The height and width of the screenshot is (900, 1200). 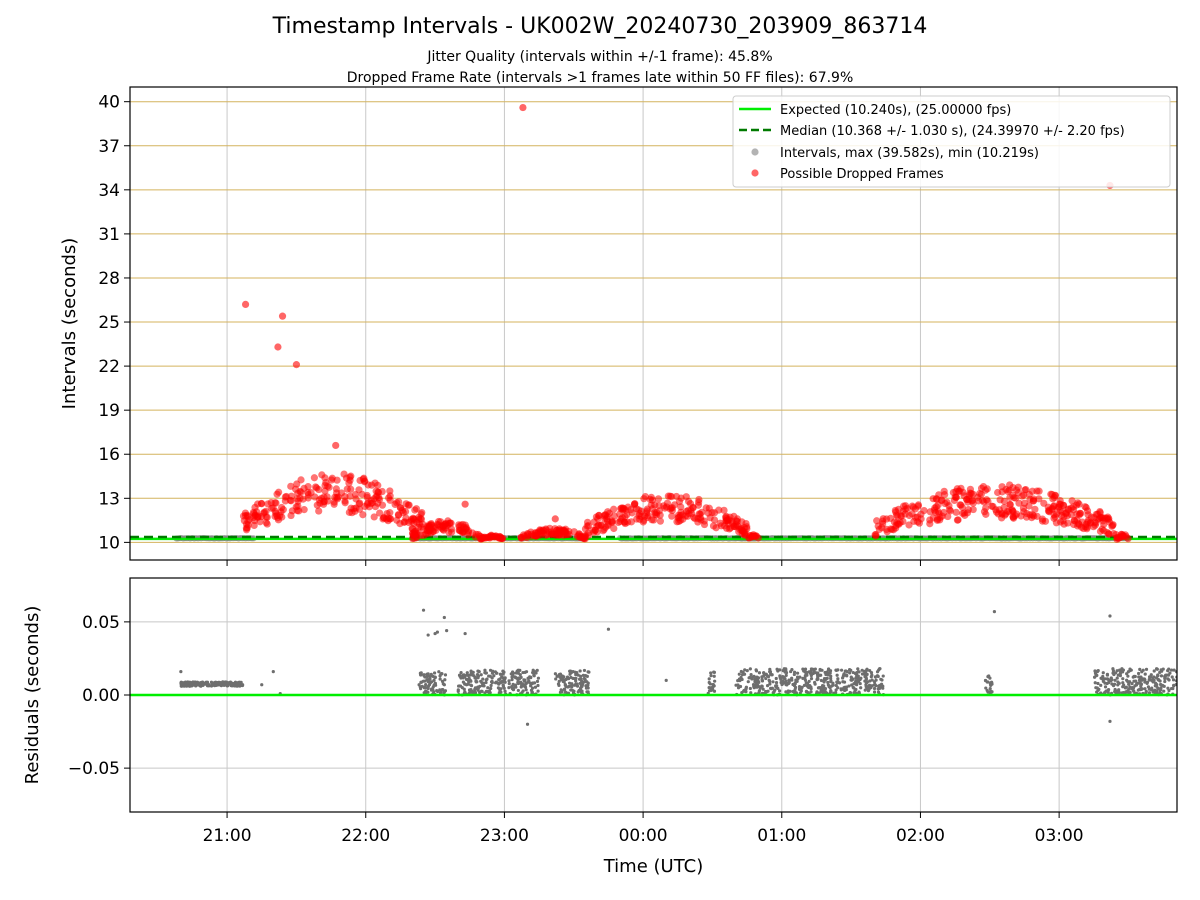 What do you see at coordinates (94, 769) in the screenshot?
I see `bottom-ytick-label: −0.05` at bounding box center [94, 769].